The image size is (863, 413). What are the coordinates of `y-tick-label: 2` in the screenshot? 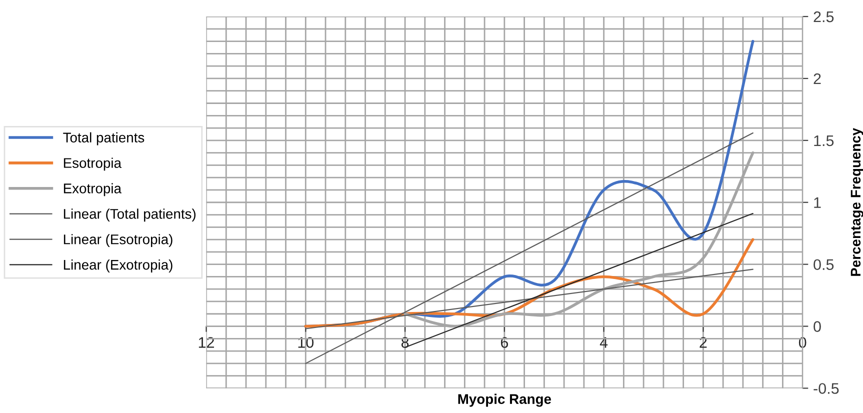 It's located at (817, 78).